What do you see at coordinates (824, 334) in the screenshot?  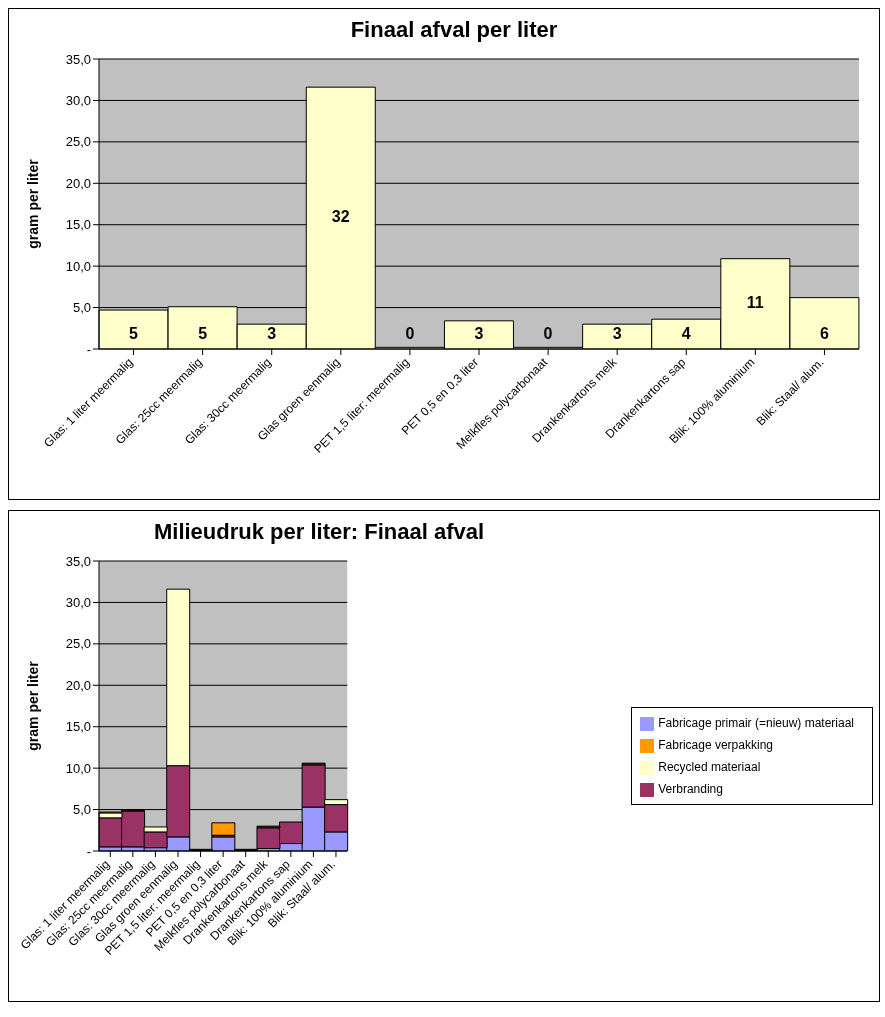 I see `data-label: 6` at bounding box center [824, 334].